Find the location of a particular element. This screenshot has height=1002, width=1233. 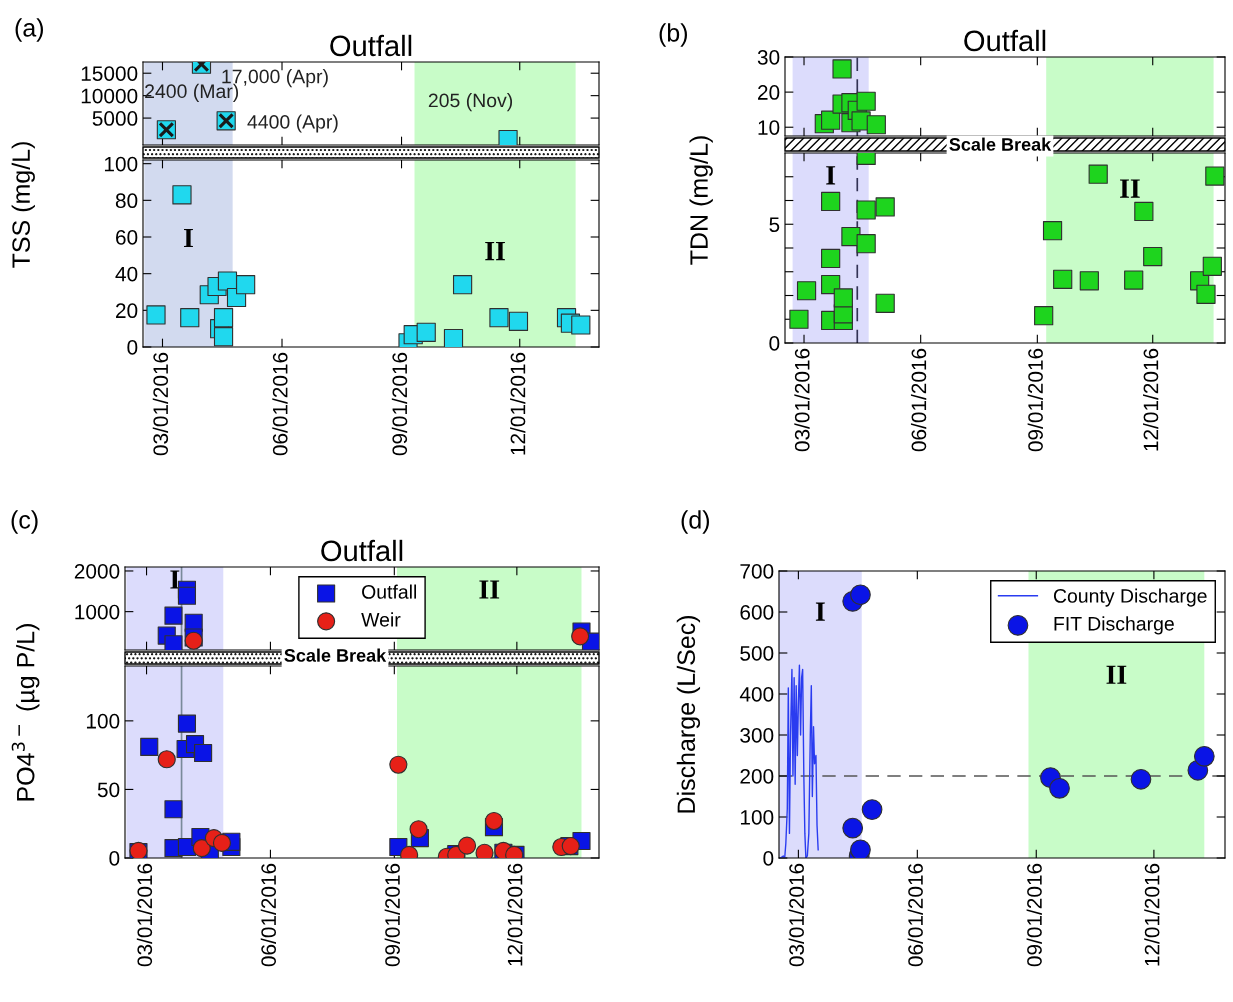

annotation: 205 (Nov) is located at coordinates (470, 102).